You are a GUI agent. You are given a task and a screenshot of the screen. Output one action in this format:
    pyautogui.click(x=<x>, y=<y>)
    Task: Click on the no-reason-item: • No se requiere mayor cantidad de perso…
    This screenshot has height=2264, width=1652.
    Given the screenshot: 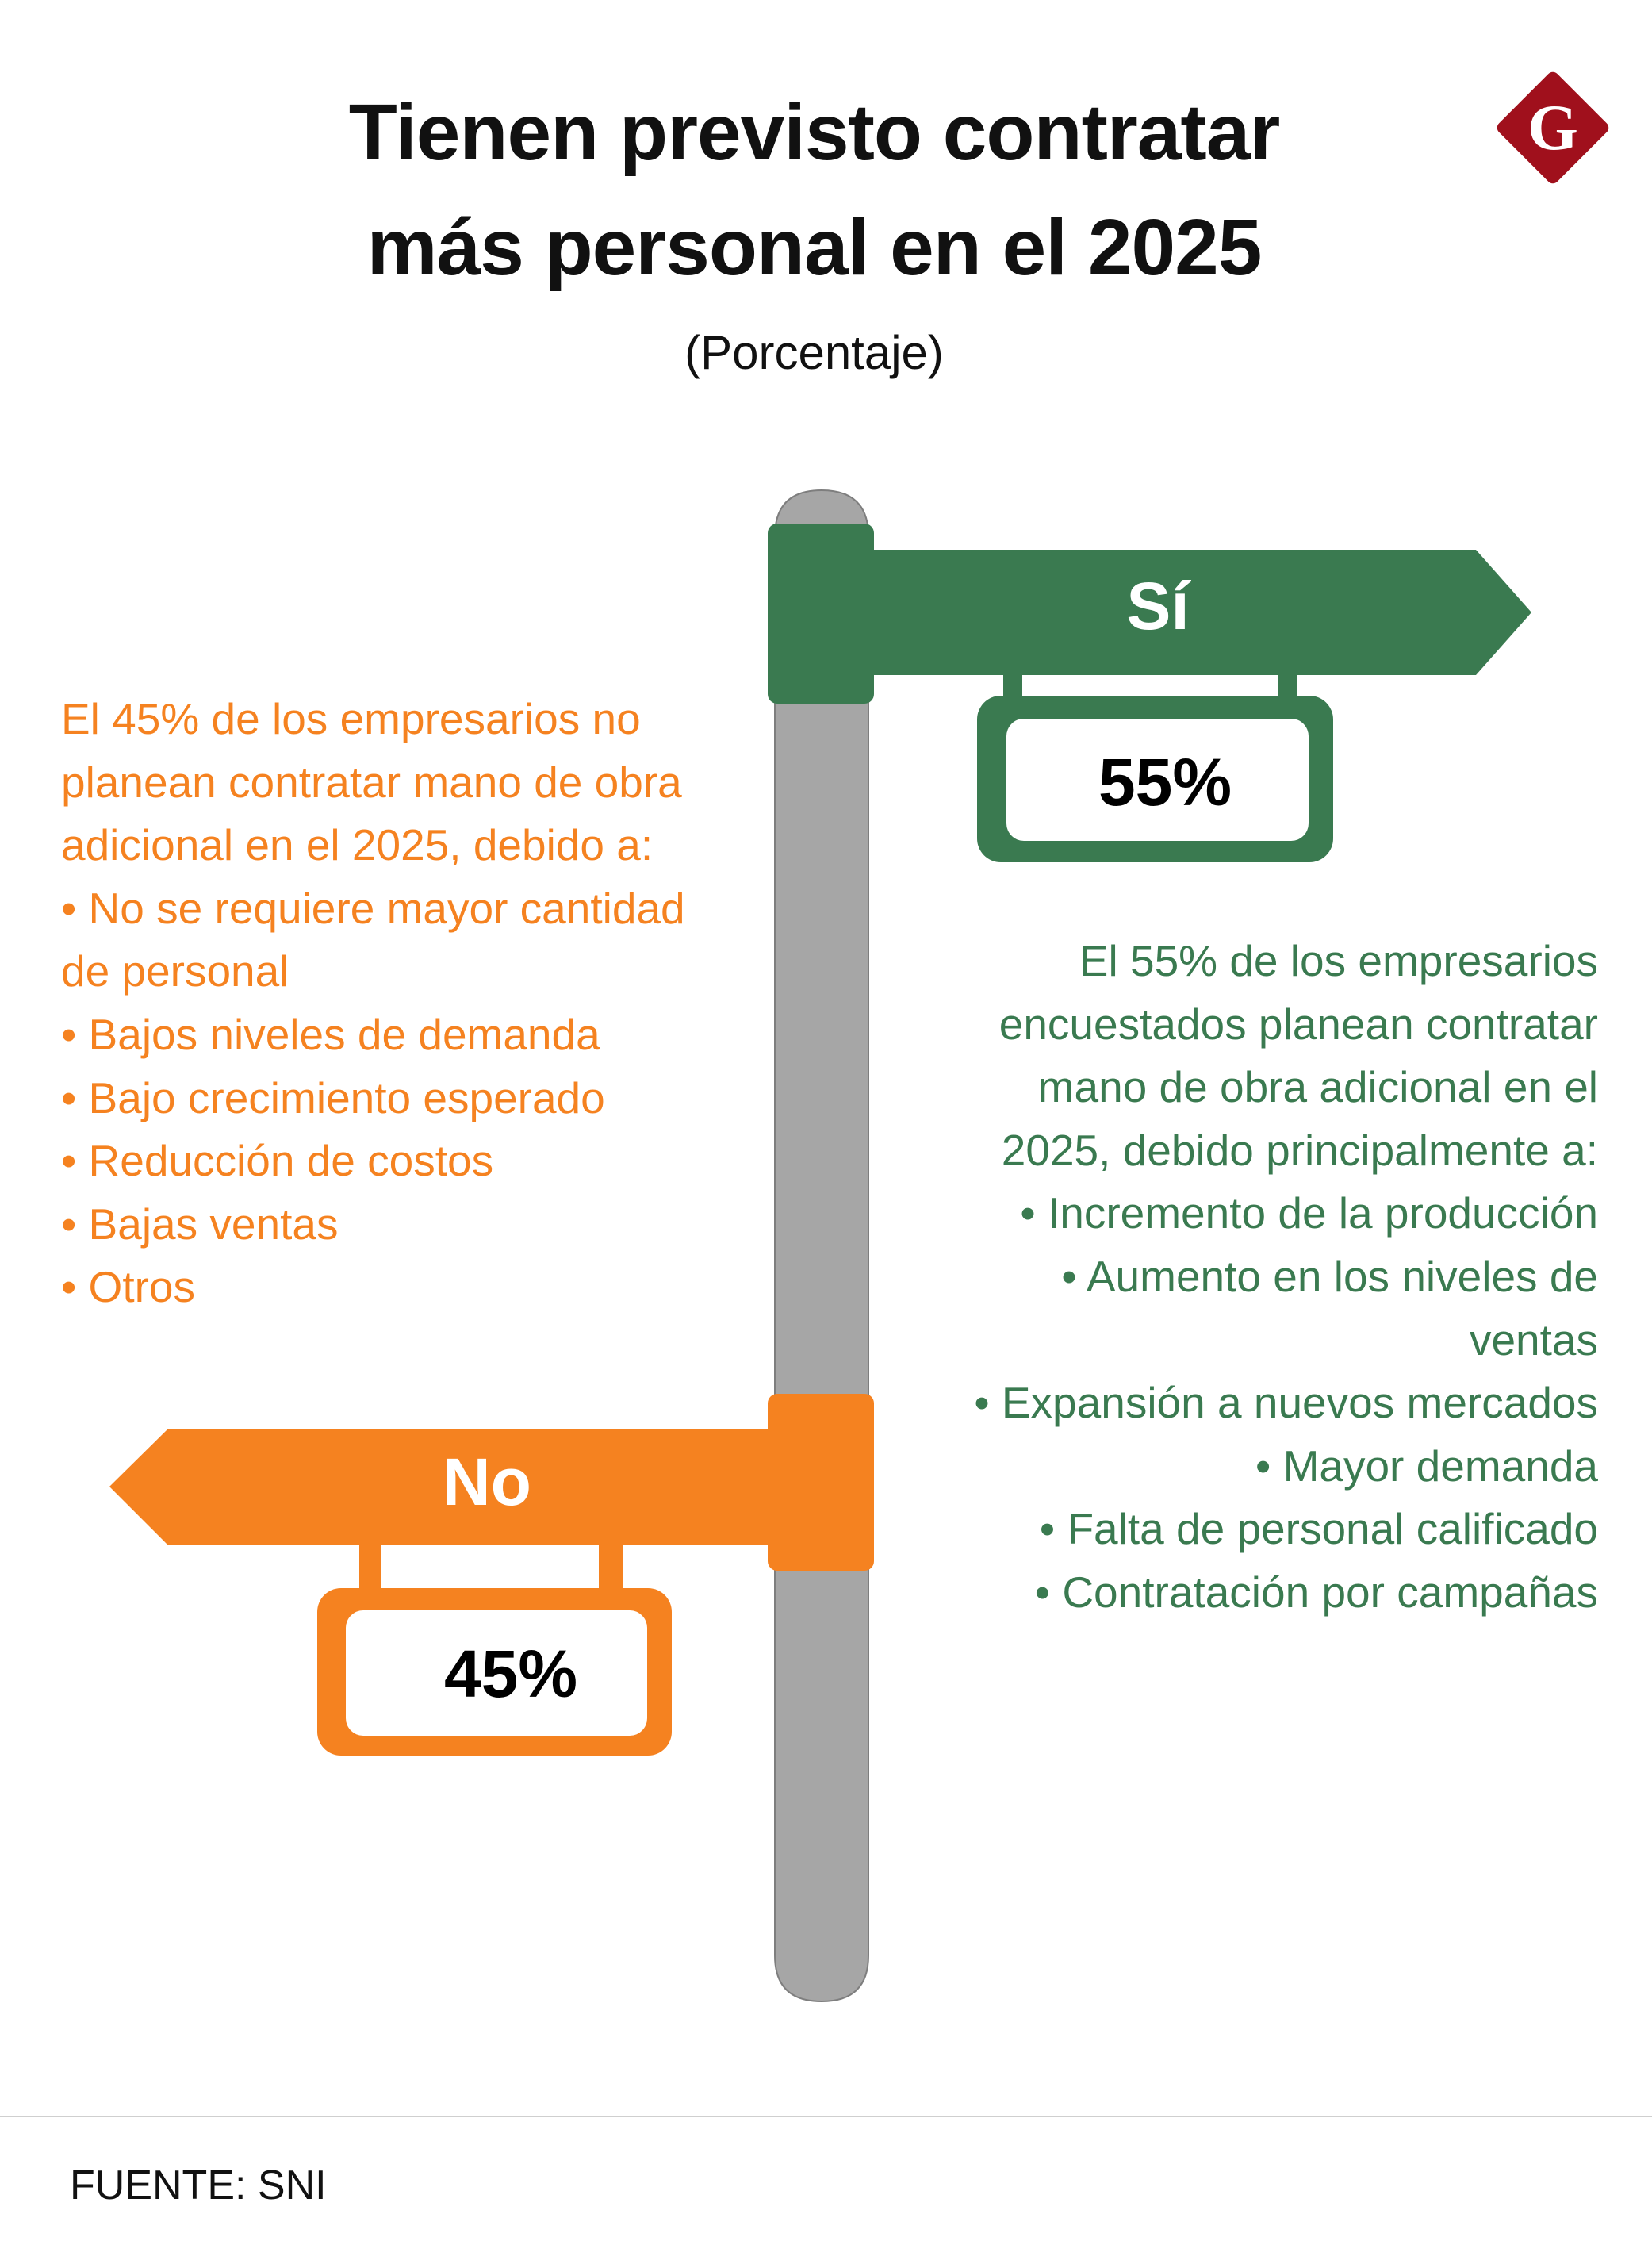 What is the action you would take?
    pyautogui.click(x=373, y=939)
    